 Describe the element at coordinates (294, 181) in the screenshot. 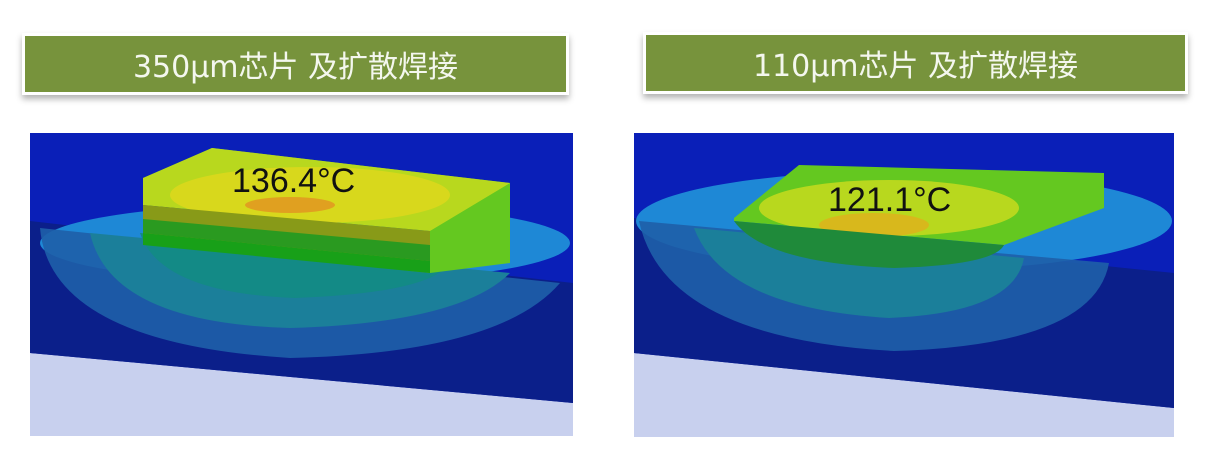

I see `max-temperature-350um: 136.4°C` at that location.